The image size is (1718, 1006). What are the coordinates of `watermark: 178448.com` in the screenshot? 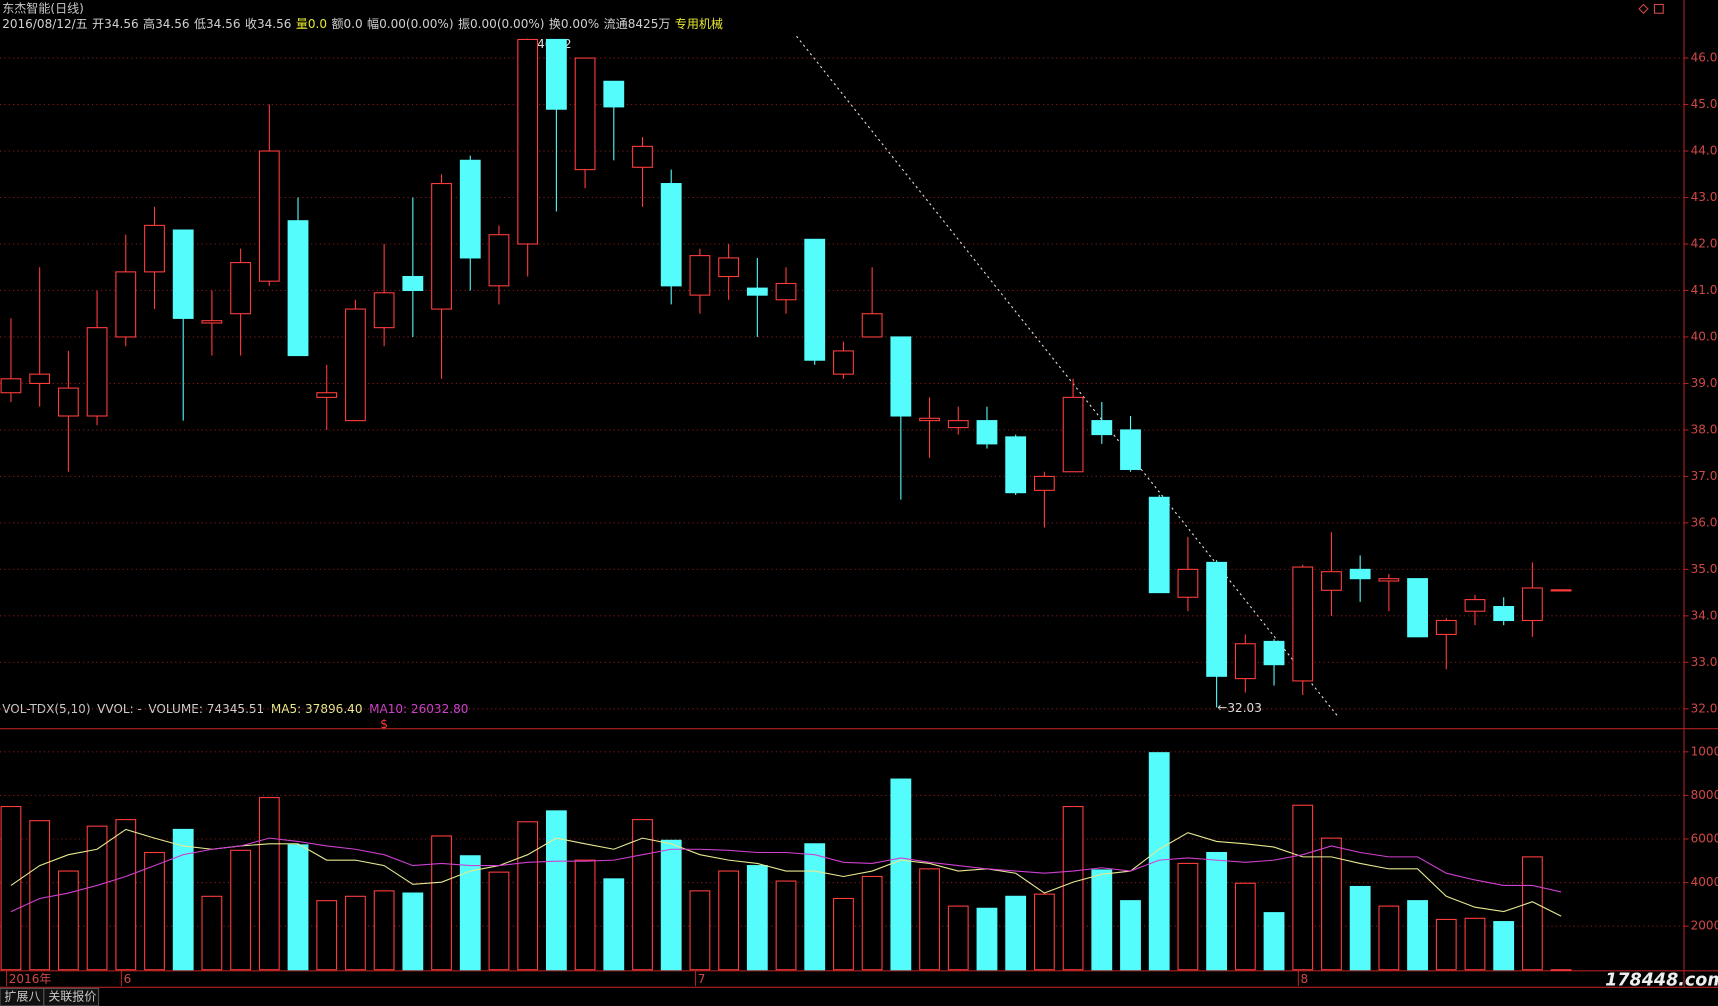 It's located at (1661, 981).